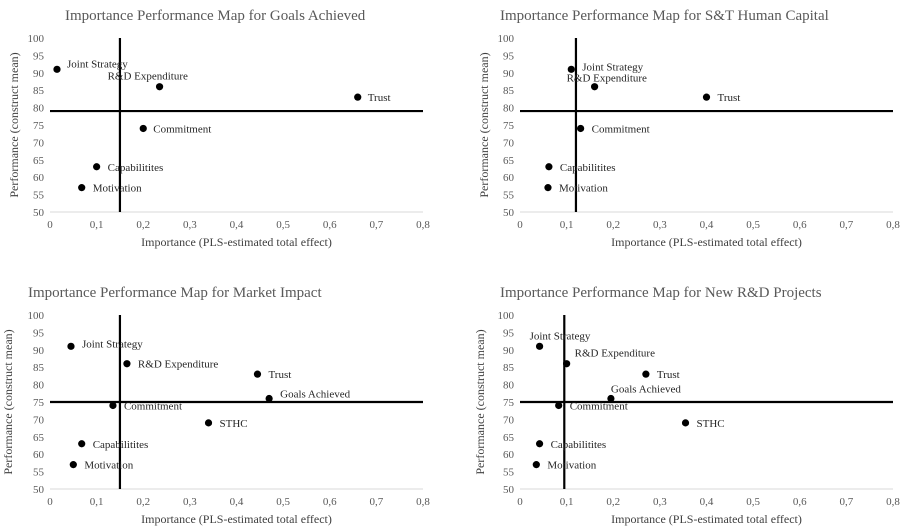 The height and width of the screenshot is (526, 904). I want to click on data-point-label: Capabilitites, so click(588, 168).